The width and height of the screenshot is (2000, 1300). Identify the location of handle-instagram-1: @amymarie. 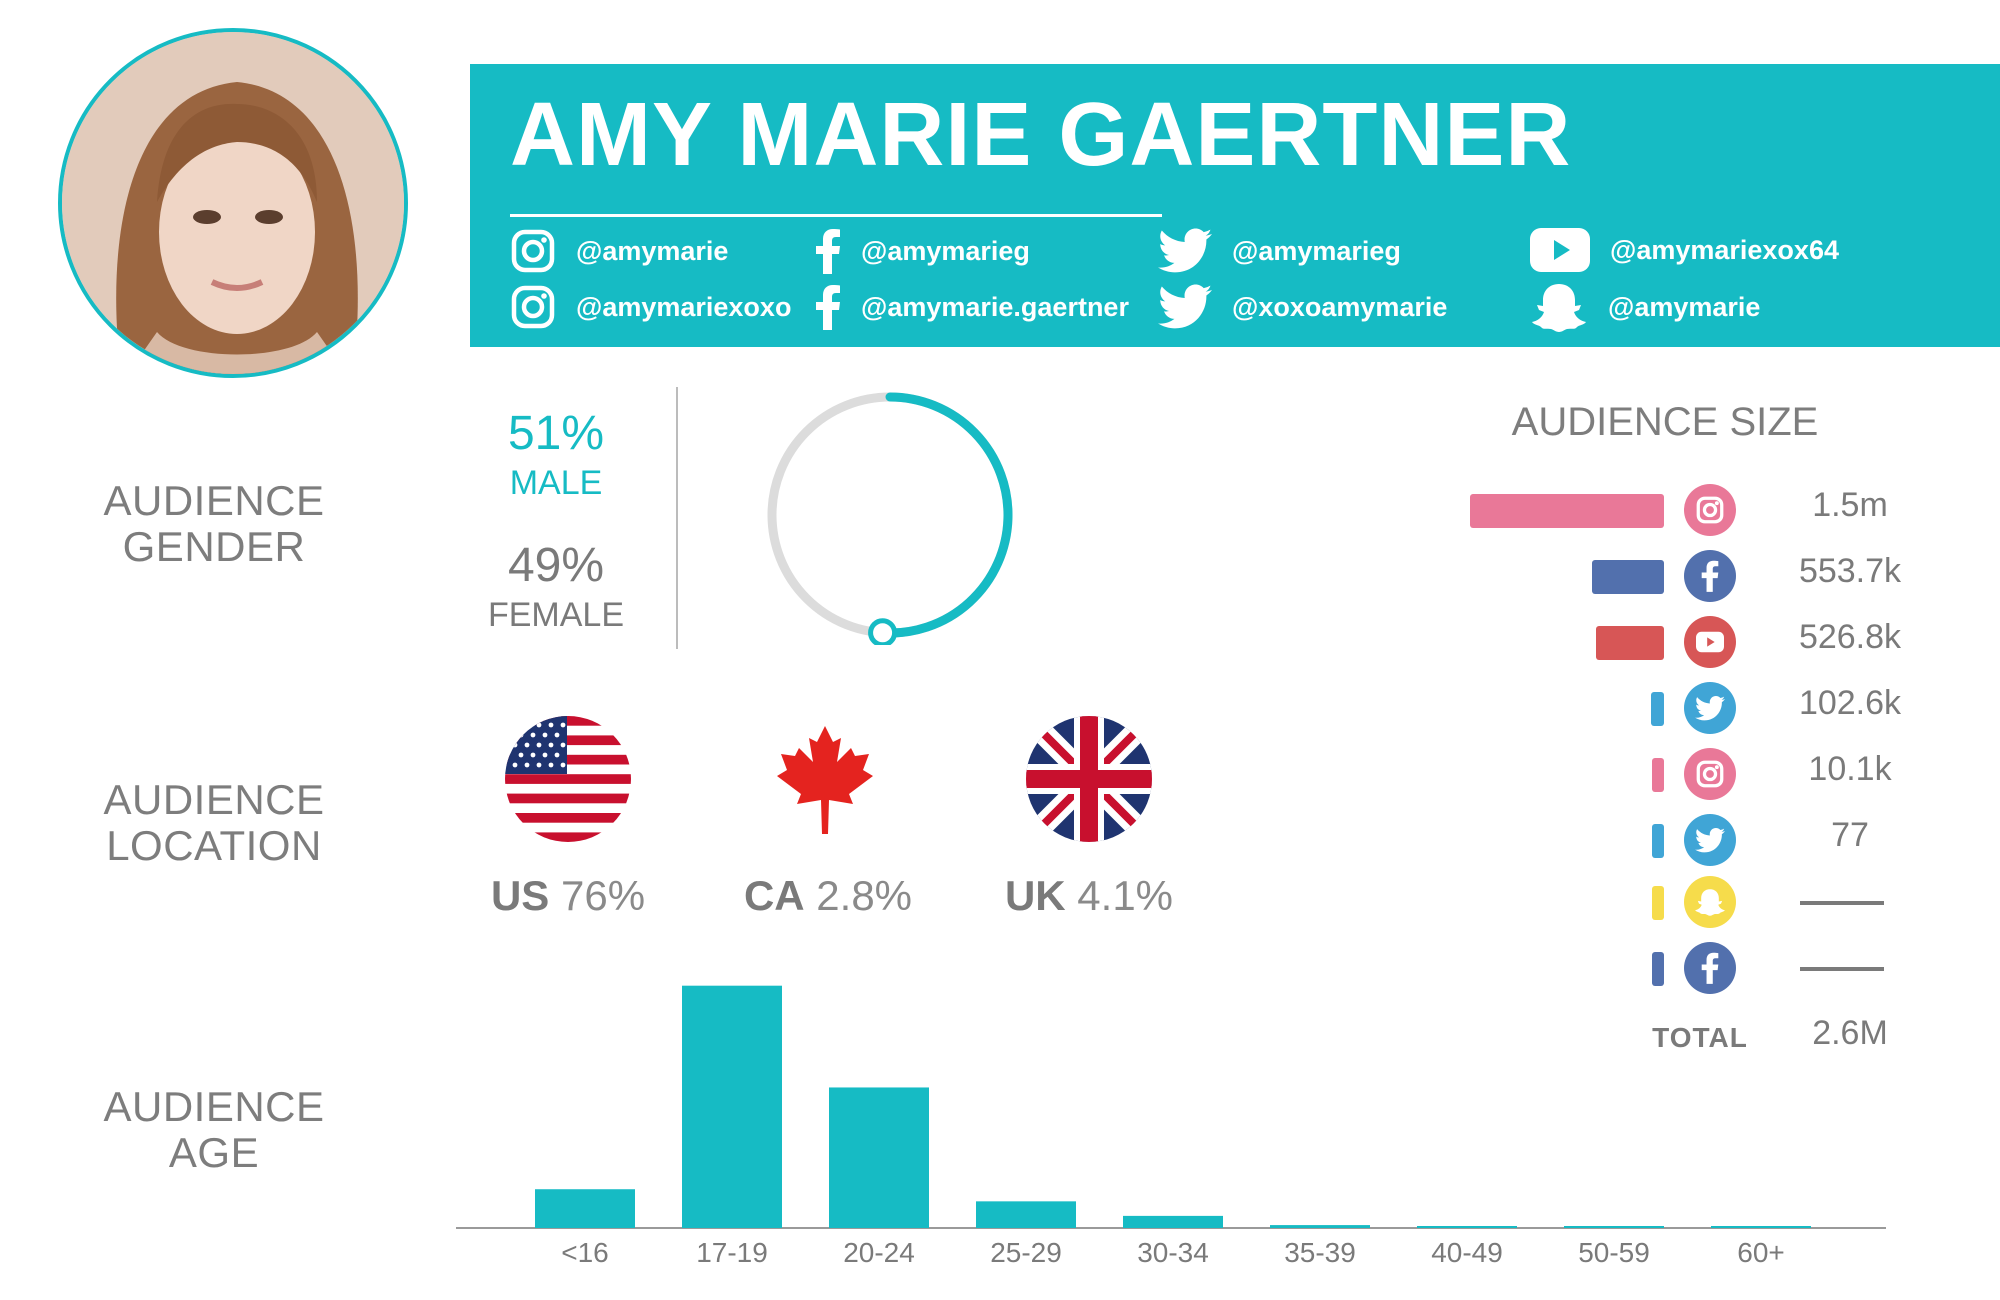
(619, 251).